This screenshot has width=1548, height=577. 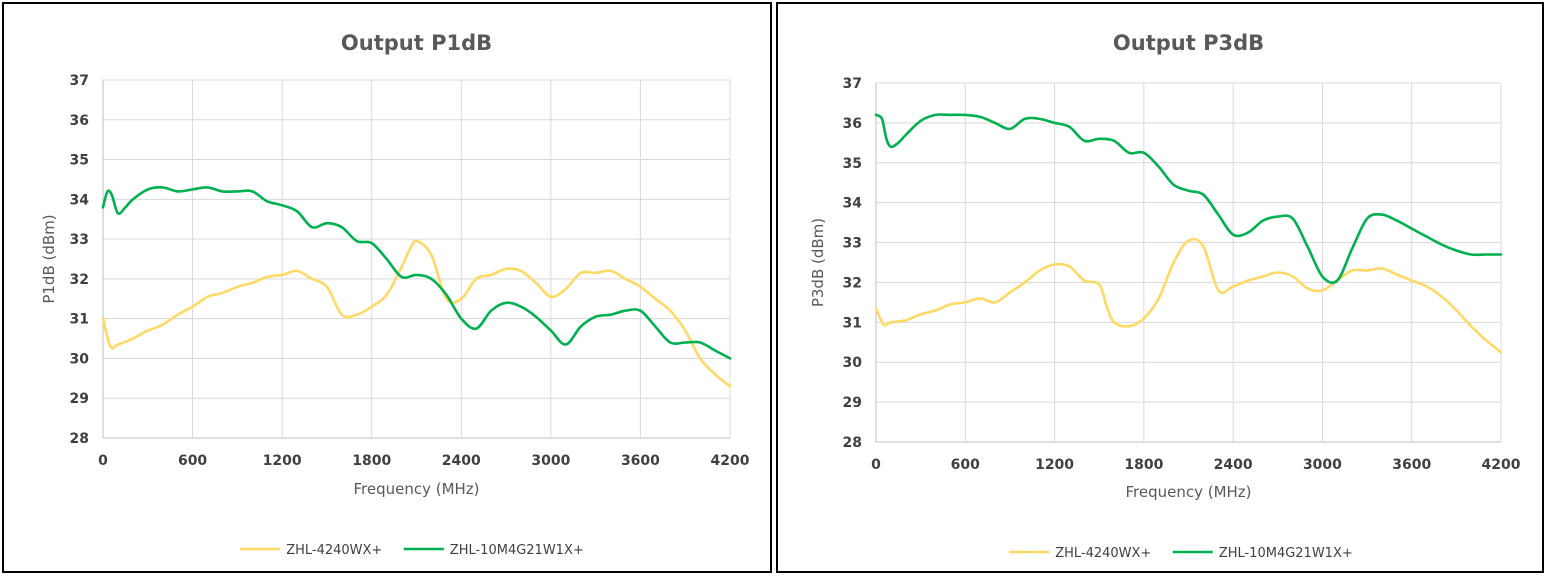 I want to click on chart1-ytick-label: 33, so click(x=79, y=240).